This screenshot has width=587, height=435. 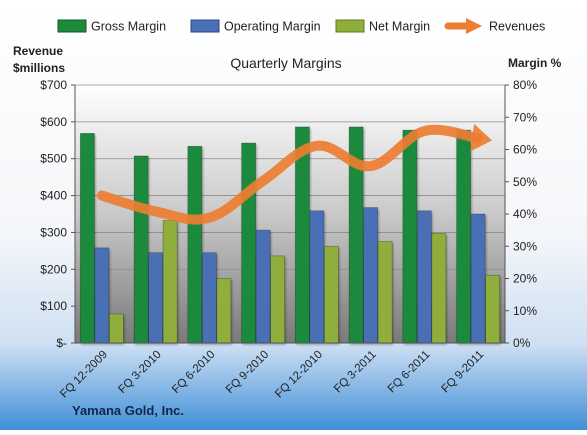 I want to click on legend-label-operating-margin: Operating Margin, so click(x=272, y=27).